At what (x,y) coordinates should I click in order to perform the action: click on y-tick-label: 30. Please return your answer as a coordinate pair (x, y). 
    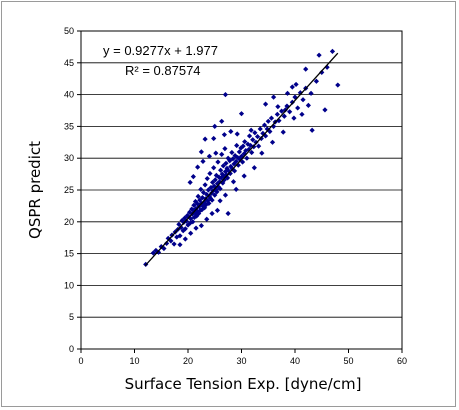
    Looking at the image, I should click on (69, 158).